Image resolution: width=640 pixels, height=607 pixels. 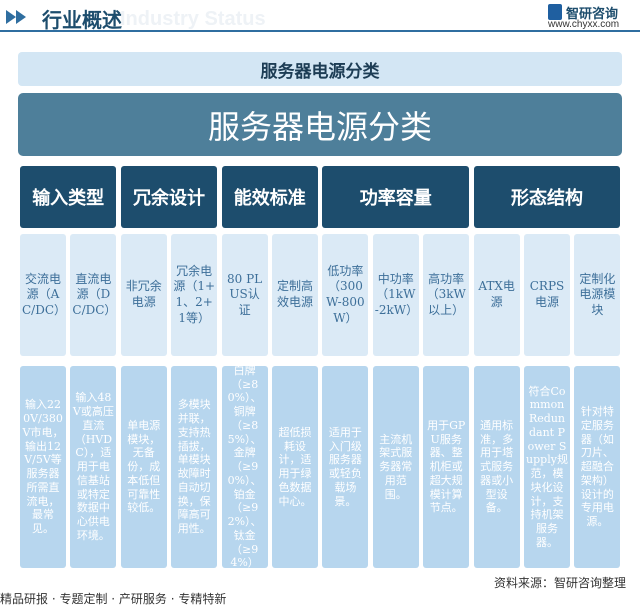 What do you see at coordinates (320, 31) in the screenshot?
I see `header-rule` at bounding box center [320, 31].